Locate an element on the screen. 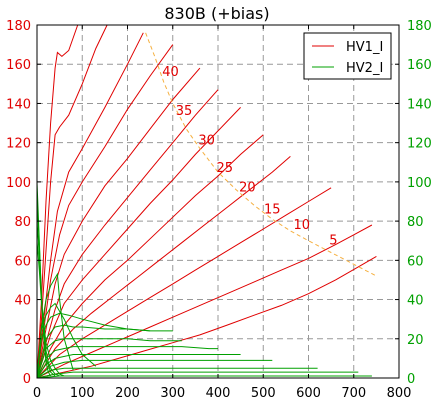 The width and height of the screenshot is (434, 402). y-tick-label-left: 60 is located at coordinates (22, 261).